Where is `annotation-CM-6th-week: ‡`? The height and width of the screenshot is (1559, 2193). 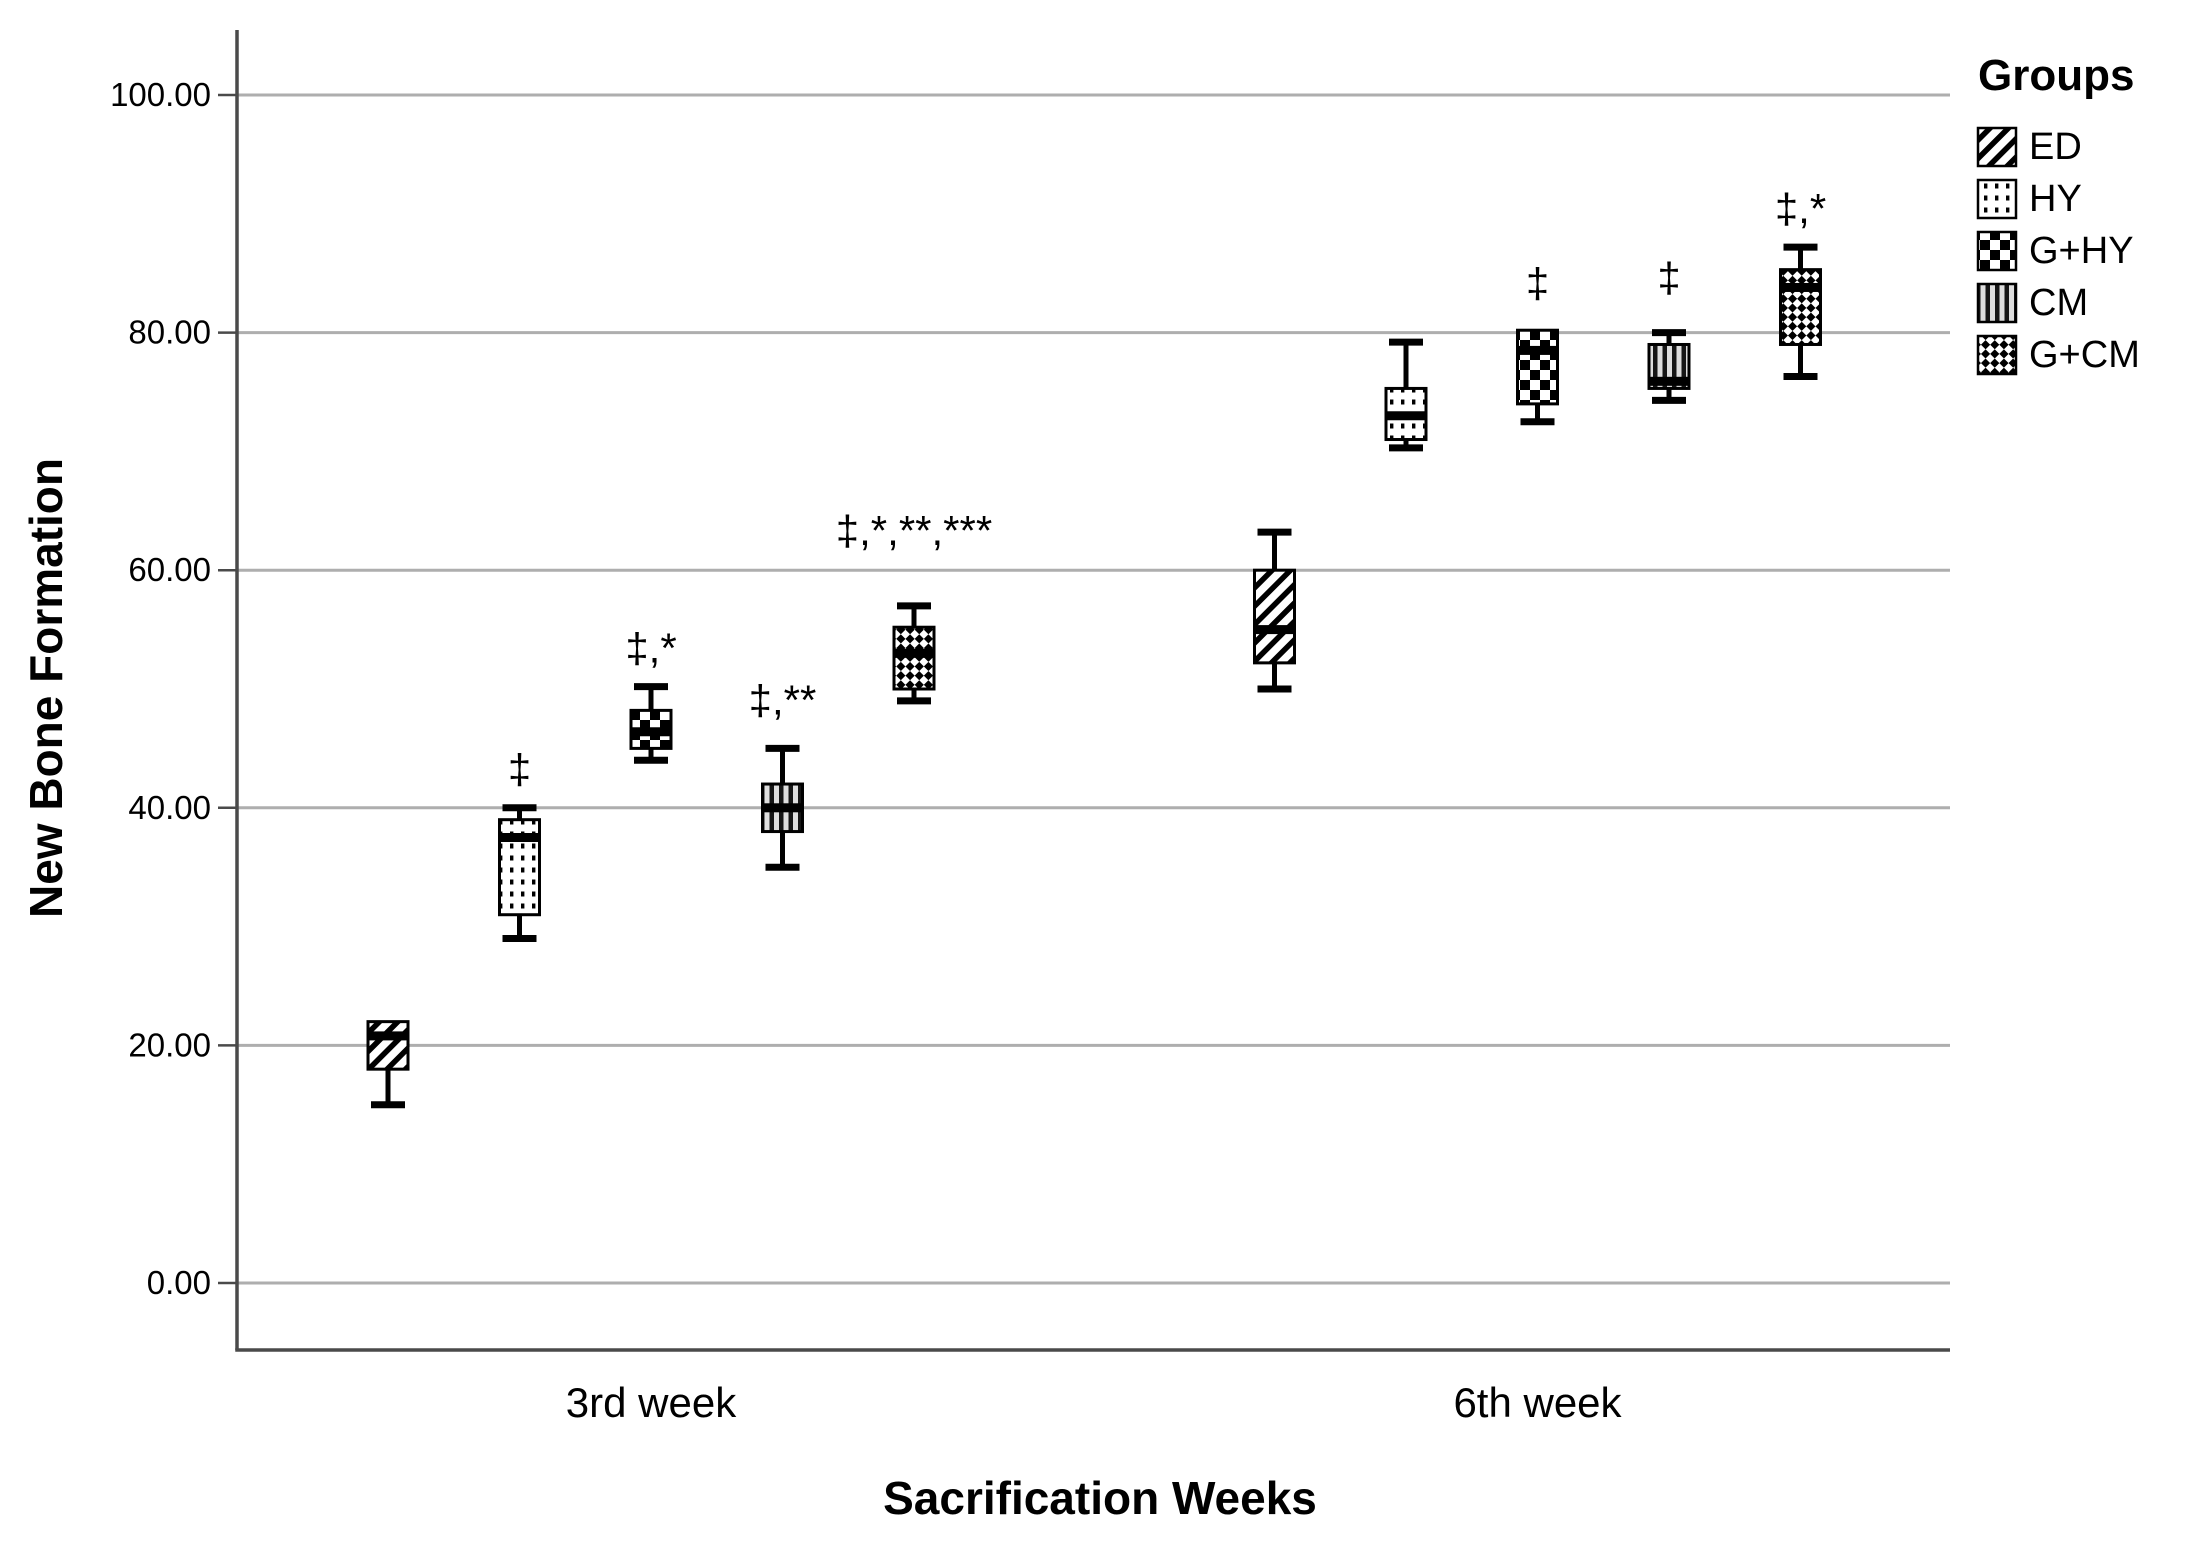 annotation-CM-6th-week: ‡ is located at coordinates (1668, 277).